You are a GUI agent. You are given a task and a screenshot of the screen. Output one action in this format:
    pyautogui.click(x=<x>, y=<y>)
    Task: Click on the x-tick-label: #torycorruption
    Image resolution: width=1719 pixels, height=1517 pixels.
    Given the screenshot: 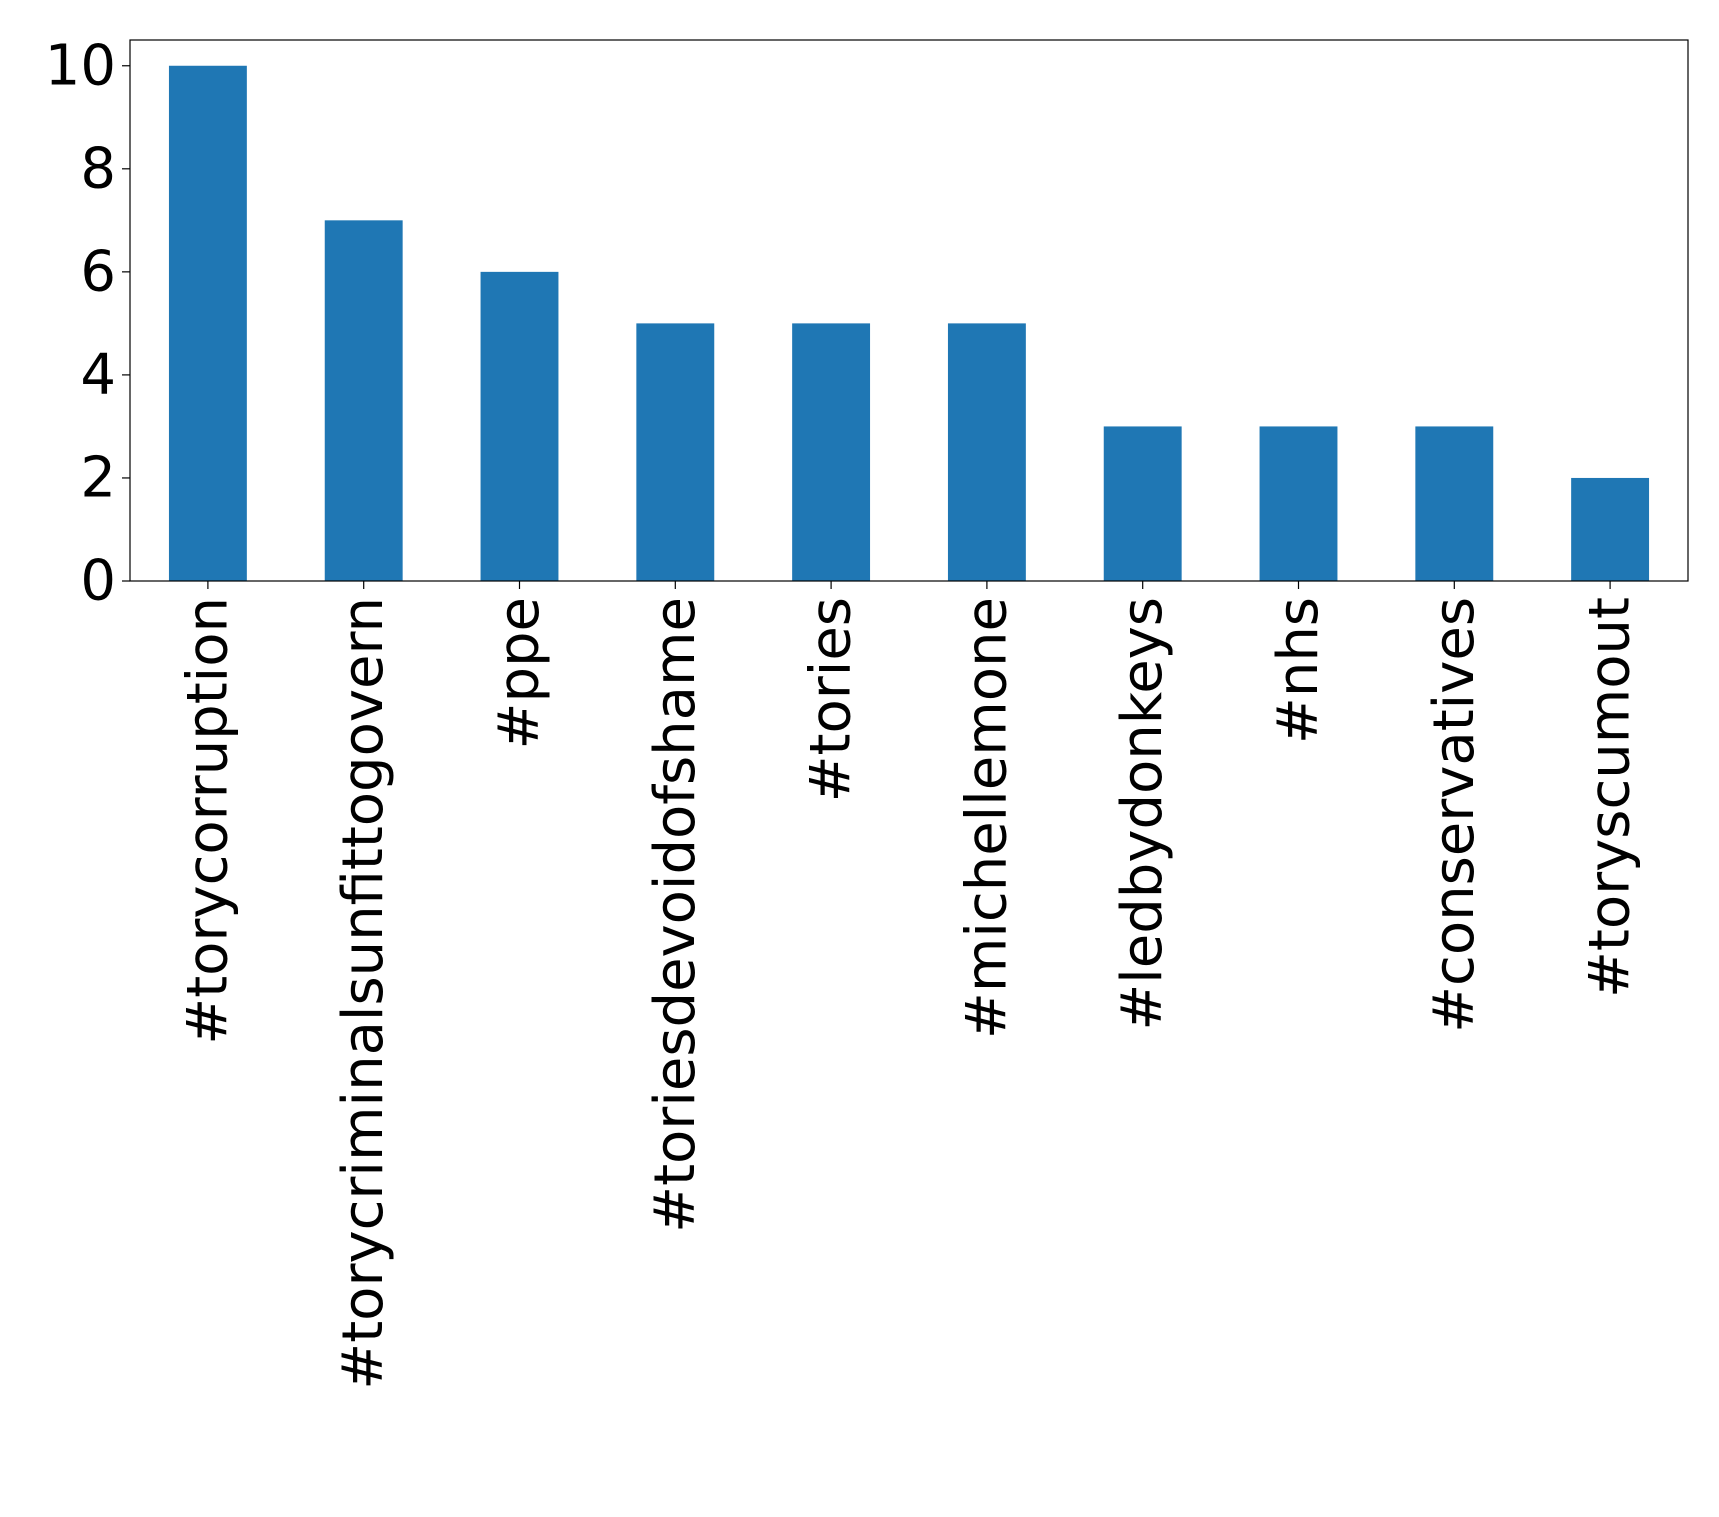 What is the action you would take?
    pyautogui.click(x=207, y=821)
    